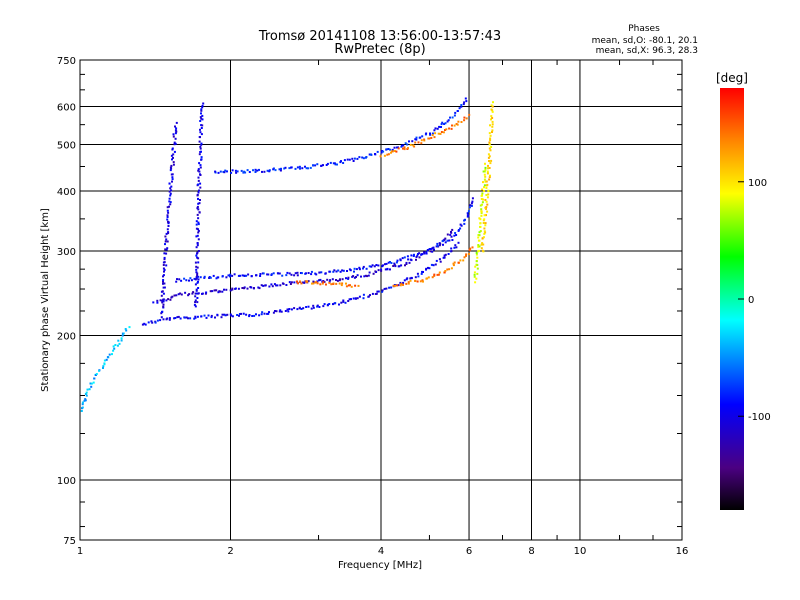 This screenshot has width=800, height=600. What do you see at coordinates (66, 61) in the screenshot?
I see `y-tick-label: 750` at bounding box center [66, 61].